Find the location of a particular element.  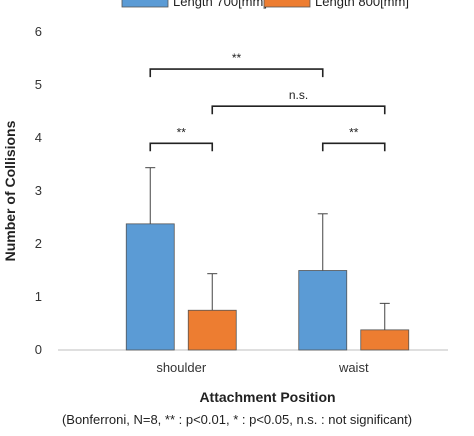

y-axis-title: Number of Collisions is located at coordinates (10, 190).